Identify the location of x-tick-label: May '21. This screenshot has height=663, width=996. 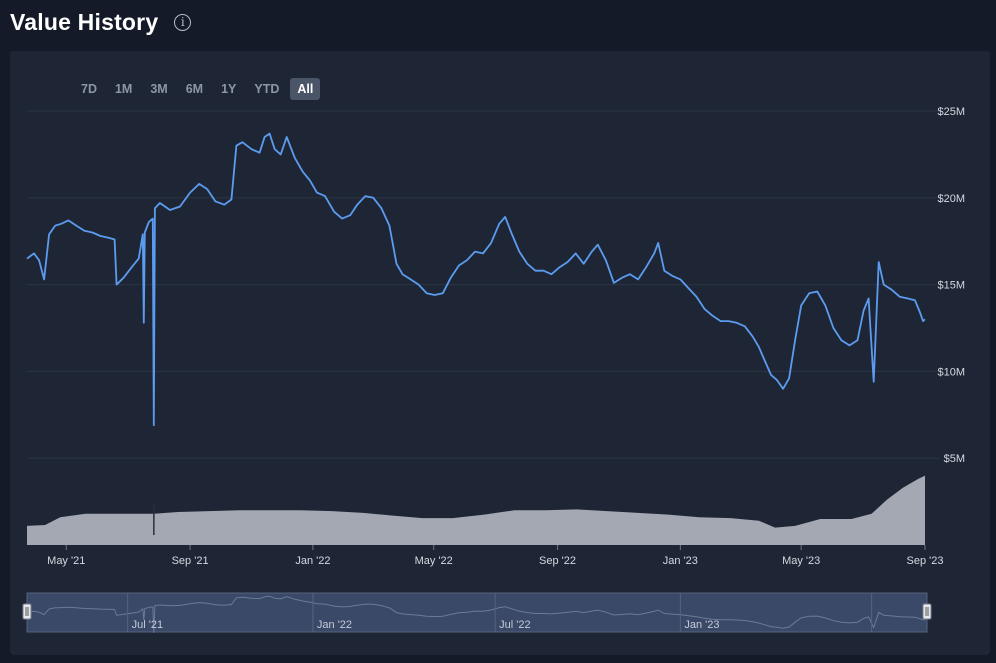
(66, 561).